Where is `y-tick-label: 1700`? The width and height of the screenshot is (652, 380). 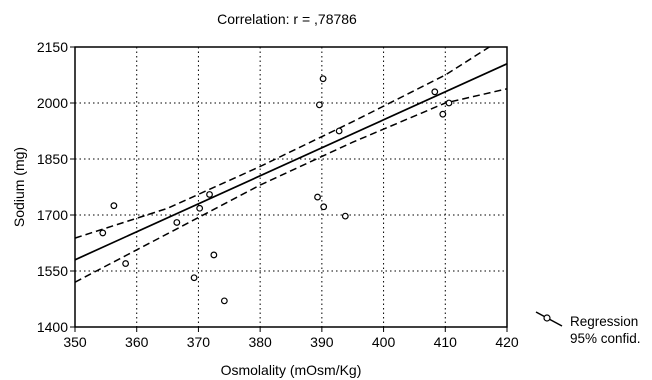
y-tick-label: 1700 is located at coordinates (52, 215).